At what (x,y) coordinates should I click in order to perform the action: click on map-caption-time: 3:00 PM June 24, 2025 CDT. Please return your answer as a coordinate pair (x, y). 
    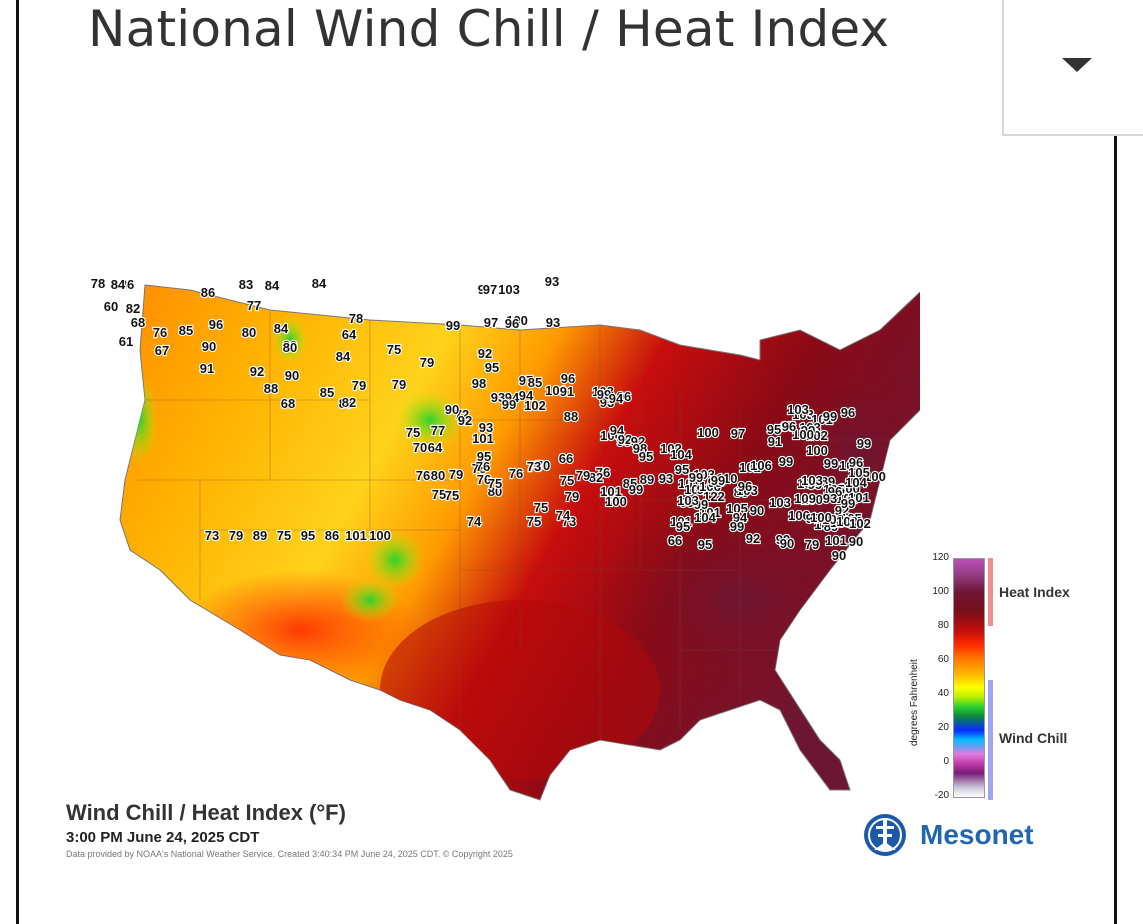
    Looking at the image, I should click on (163, 837).